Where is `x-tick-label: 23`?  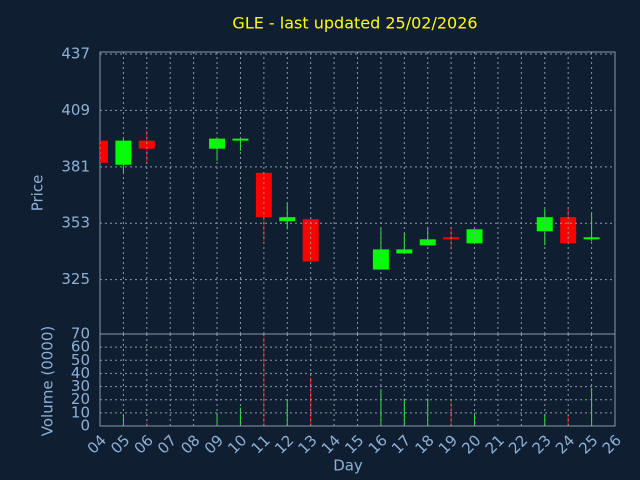
x-tick-label: 23 is located at coordinates (542, 444).